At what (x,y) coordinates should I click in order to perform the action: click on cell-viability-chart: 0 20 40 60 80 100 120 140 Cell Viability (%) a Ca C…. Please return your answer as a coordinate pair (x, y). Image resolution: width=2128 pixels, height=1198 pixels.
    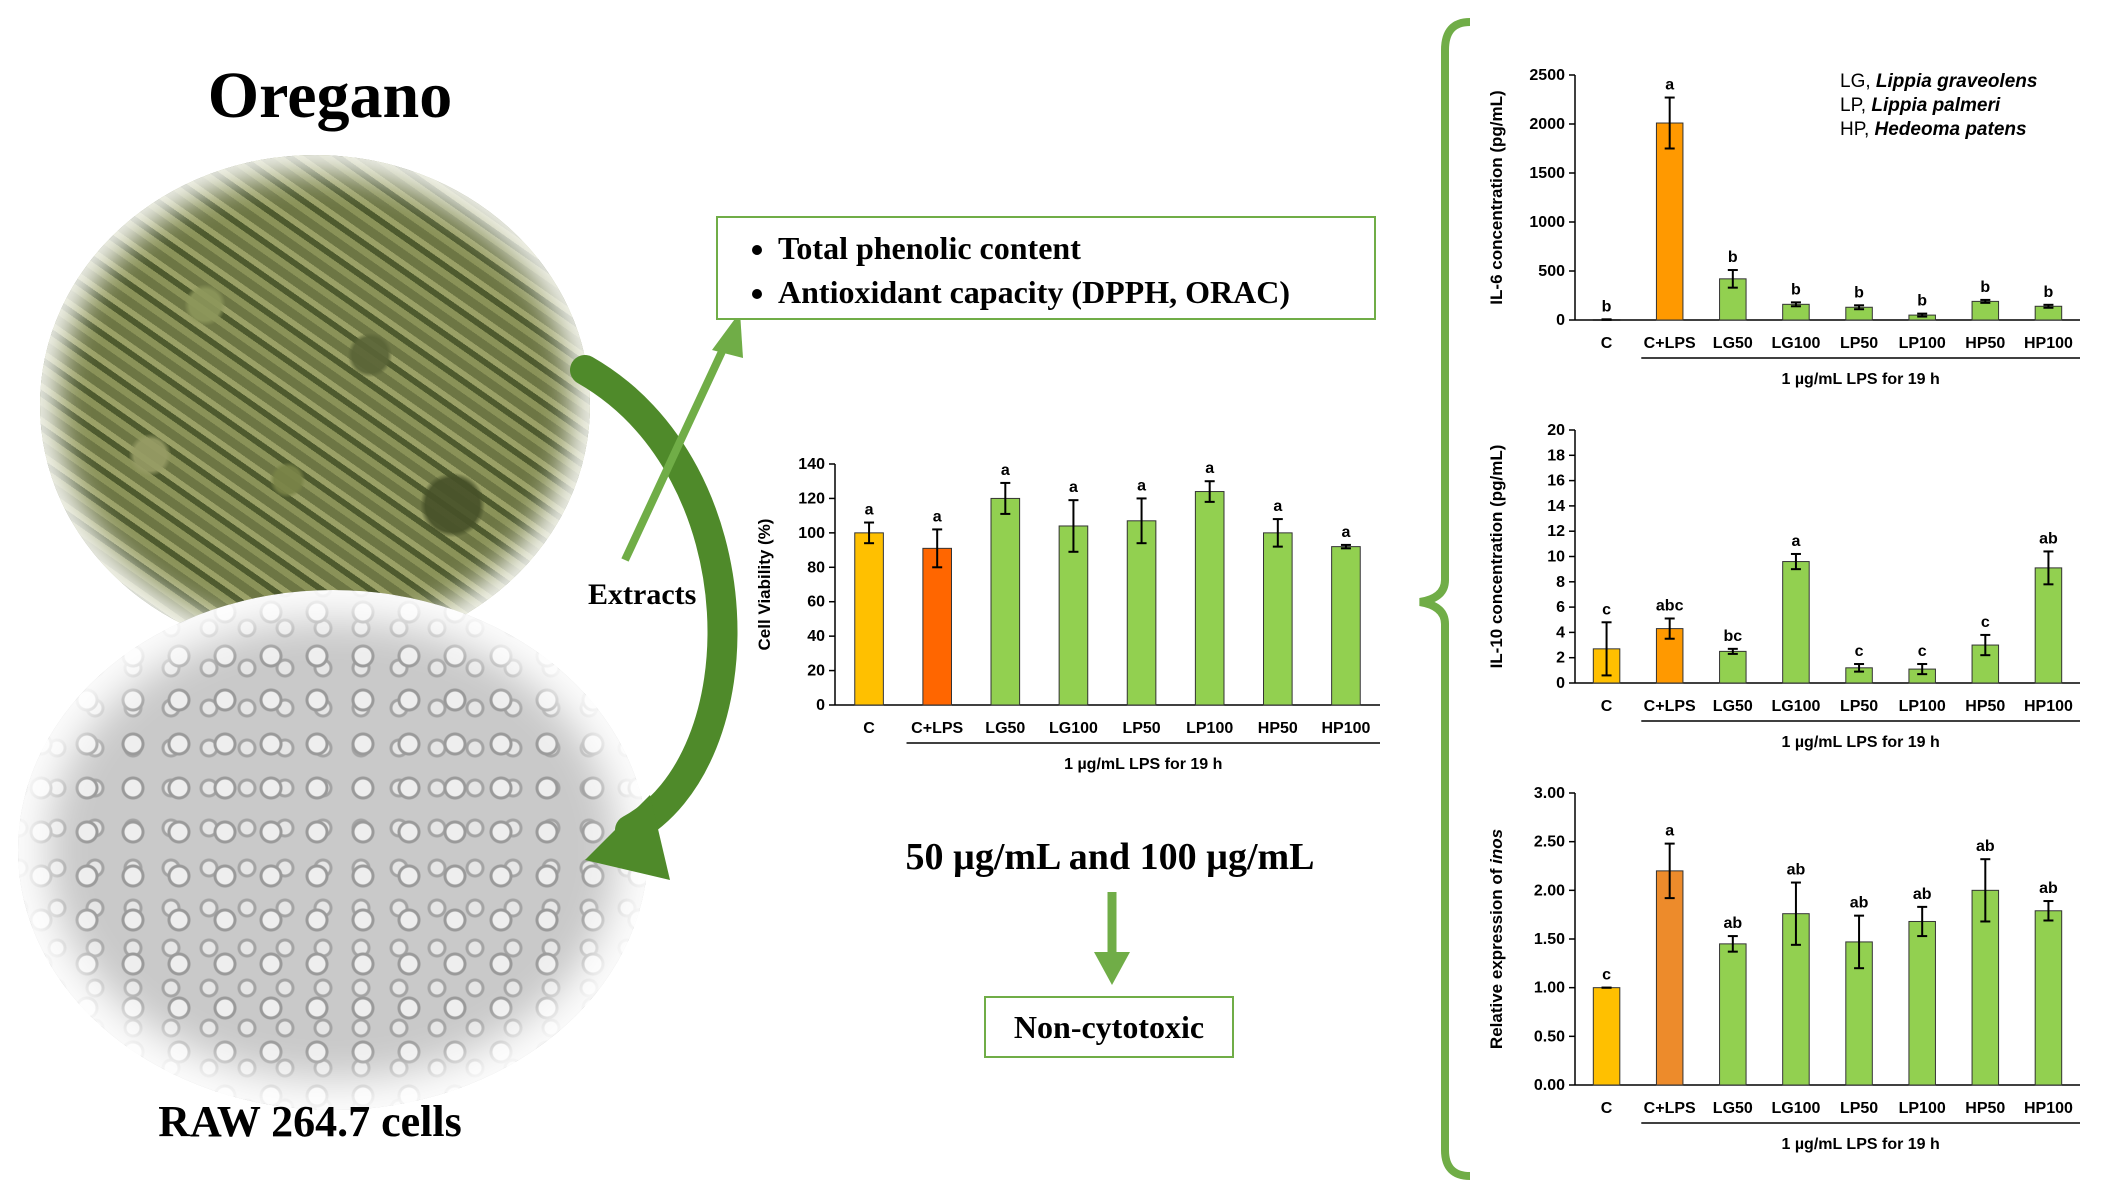
    Looking at the image, I should click on (1067, 614).